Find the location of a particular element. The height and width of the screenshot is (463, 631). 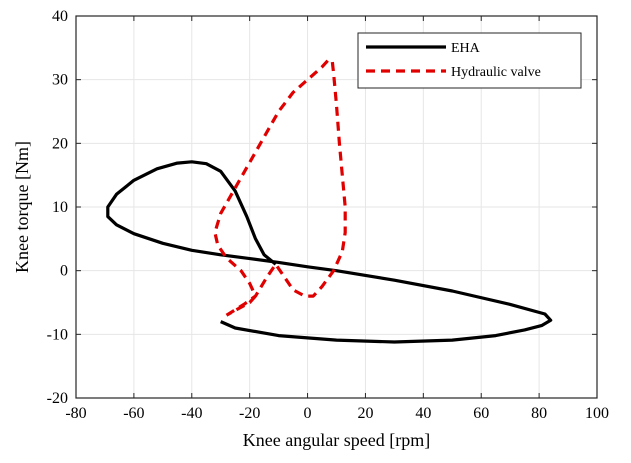

x-tick-label: 40 is located at coordinates (423, 413).